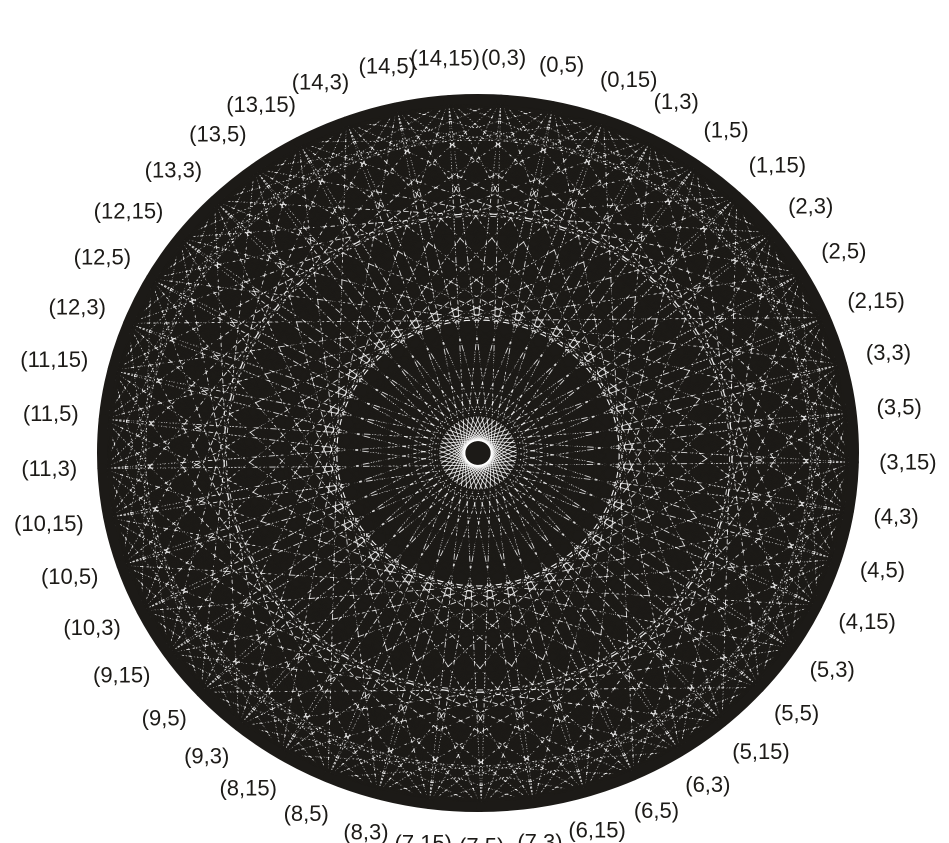 This screenshot has width=949, height=843. Describe the element at coordinates (121, 675) in the screenshot. I see `node-label: (9,15)` at that location.